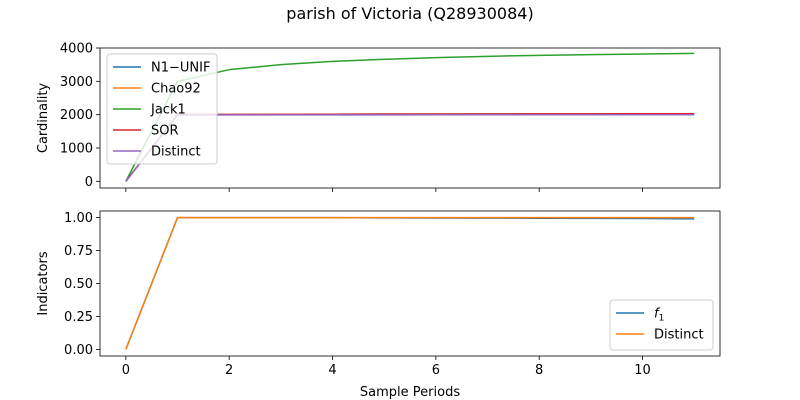 This screenshot has width=800, height=400. What do you see at coordinates (410, 392) in the screenshot?
I see `x-axis-label: Sample Periods` at bounding box center [410, 392].